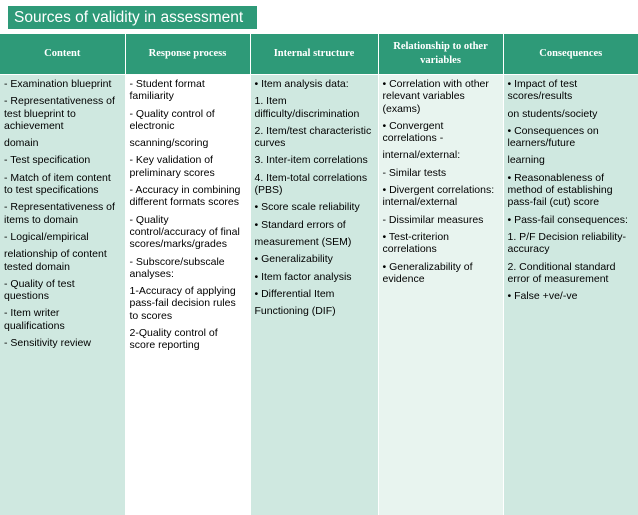 The width and height of the screenshot is (638, 515). What do you see at coordinates (169, 143) in the screenshot?
I see `cell-line: scanning/scoring` at bounding box center [169, 143].